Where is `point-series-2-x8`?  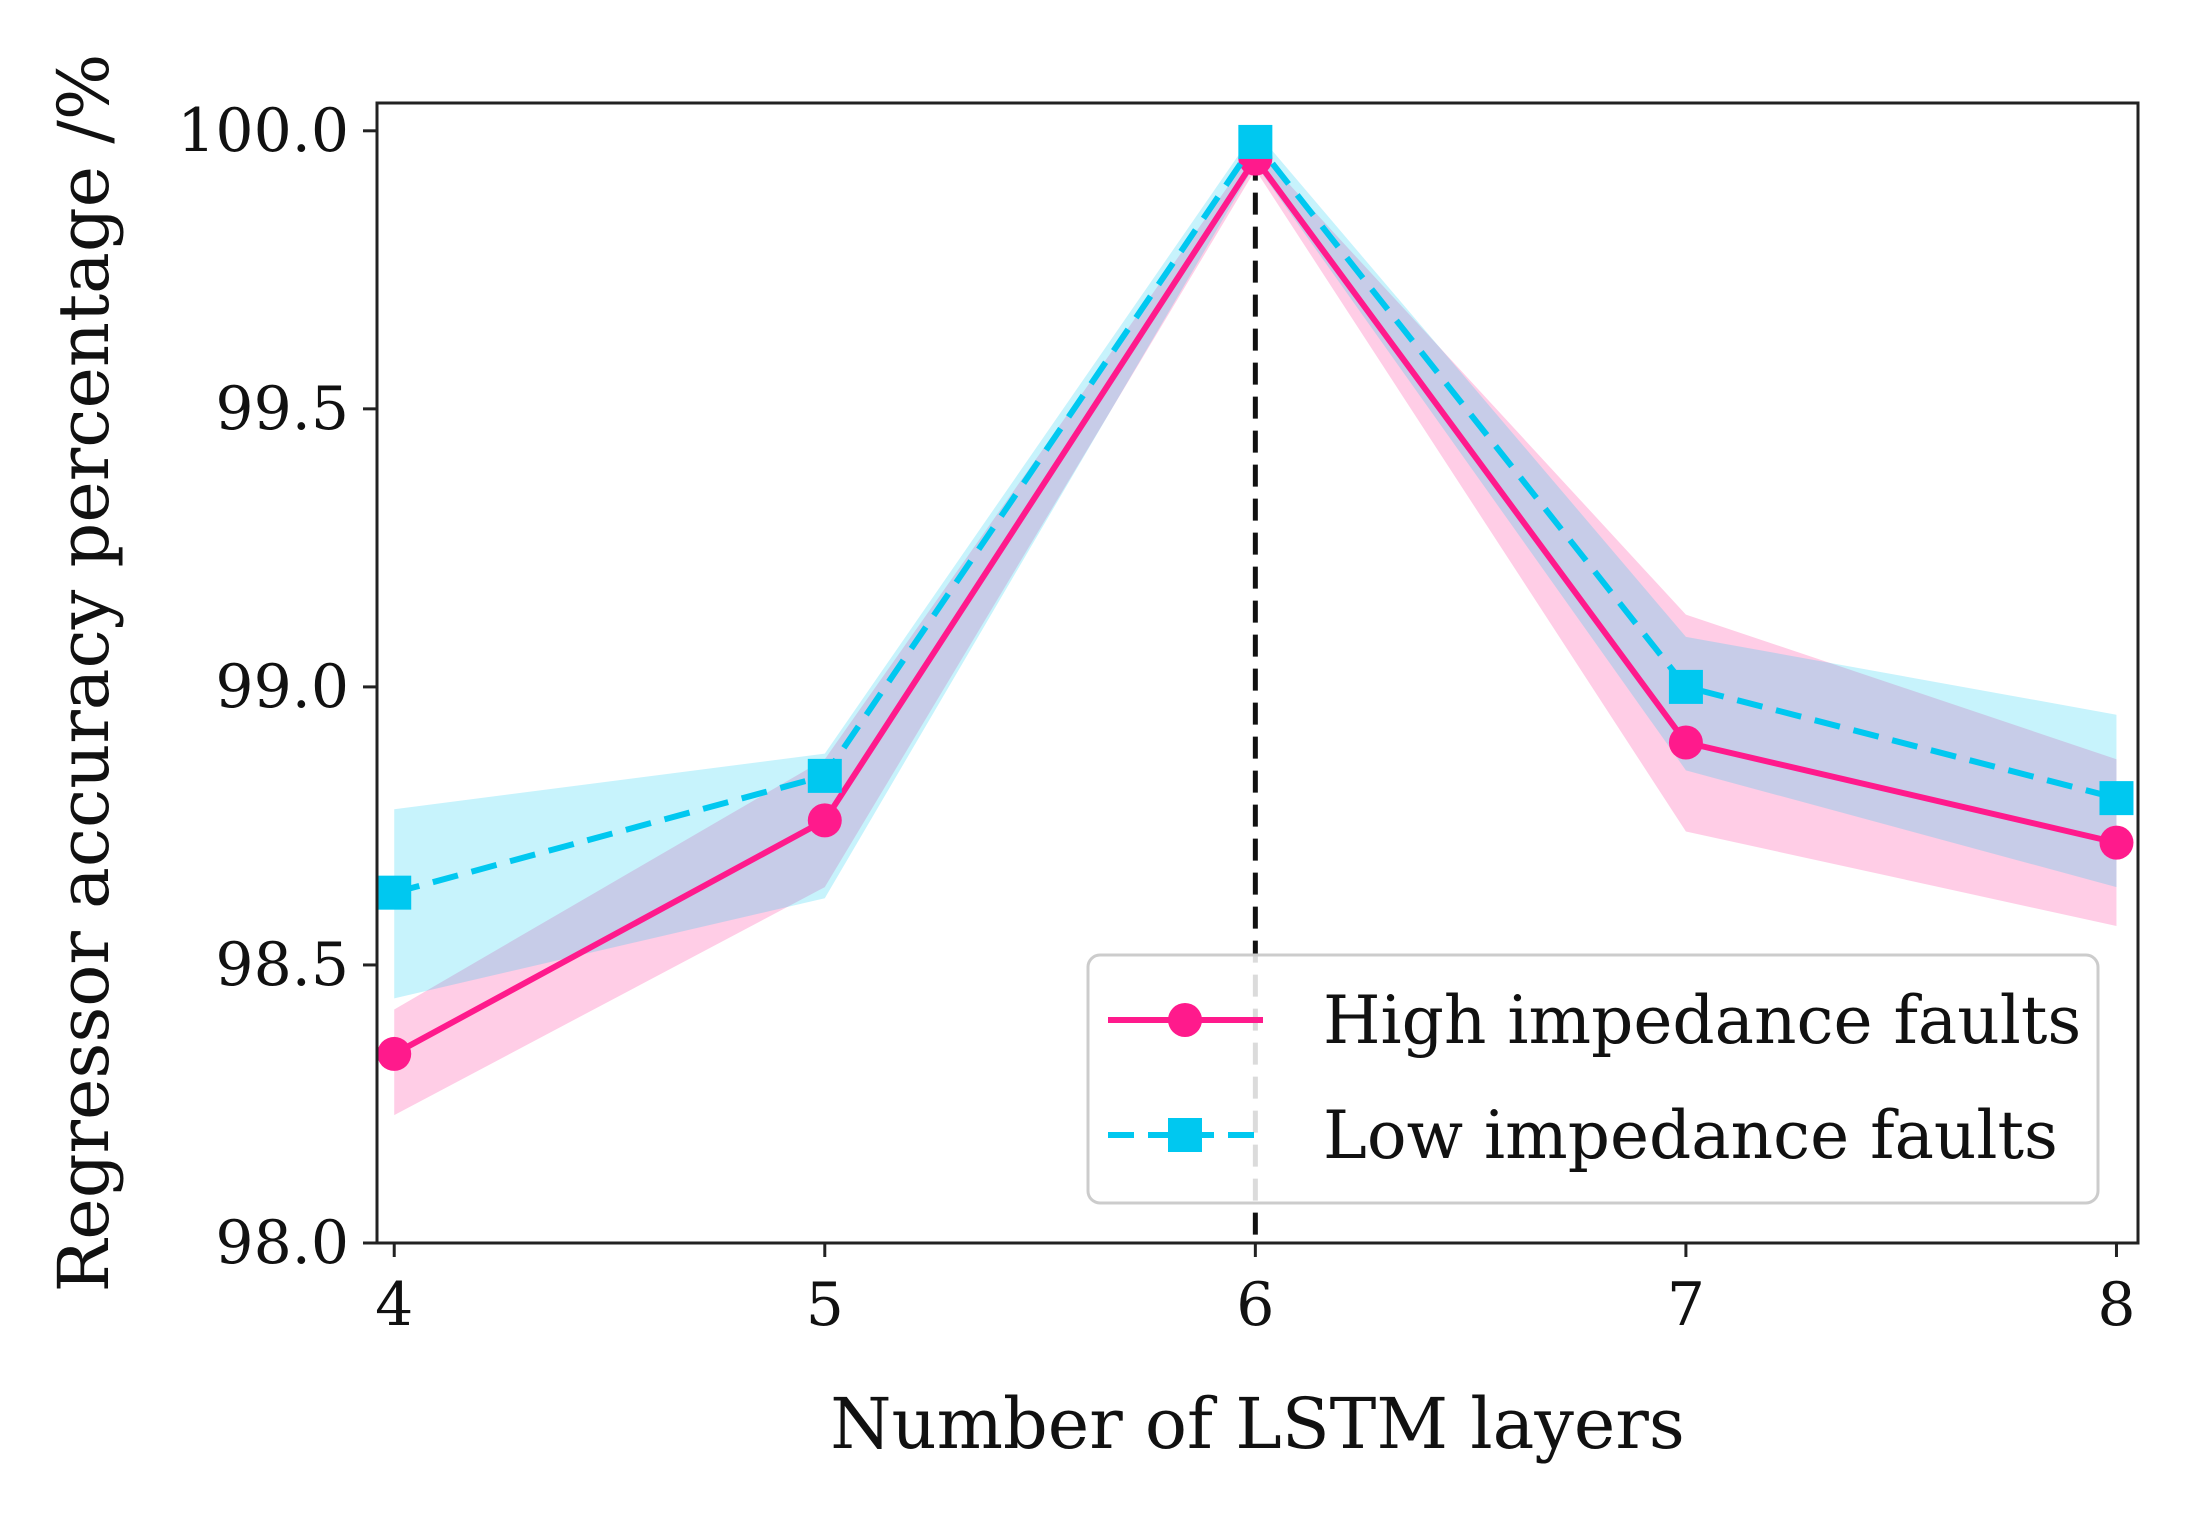 point-series-2-x8 is located at coordinates (2116, 798).